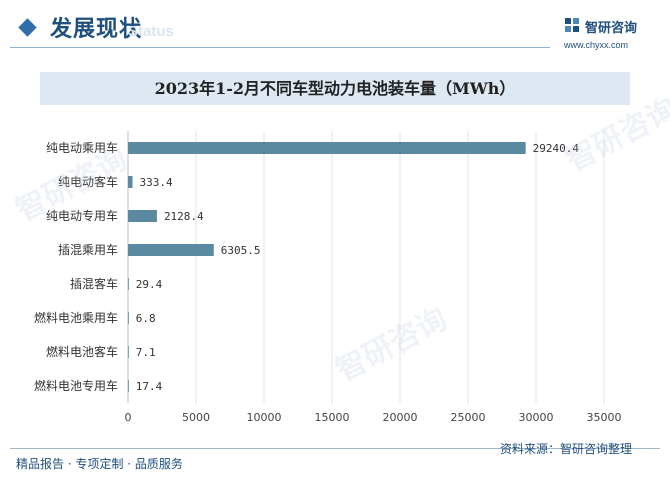 The image size is (670, 480). Describe the element at coordinates (146, 352) in the screenshot. I see `data-label: 7.1` at that location.